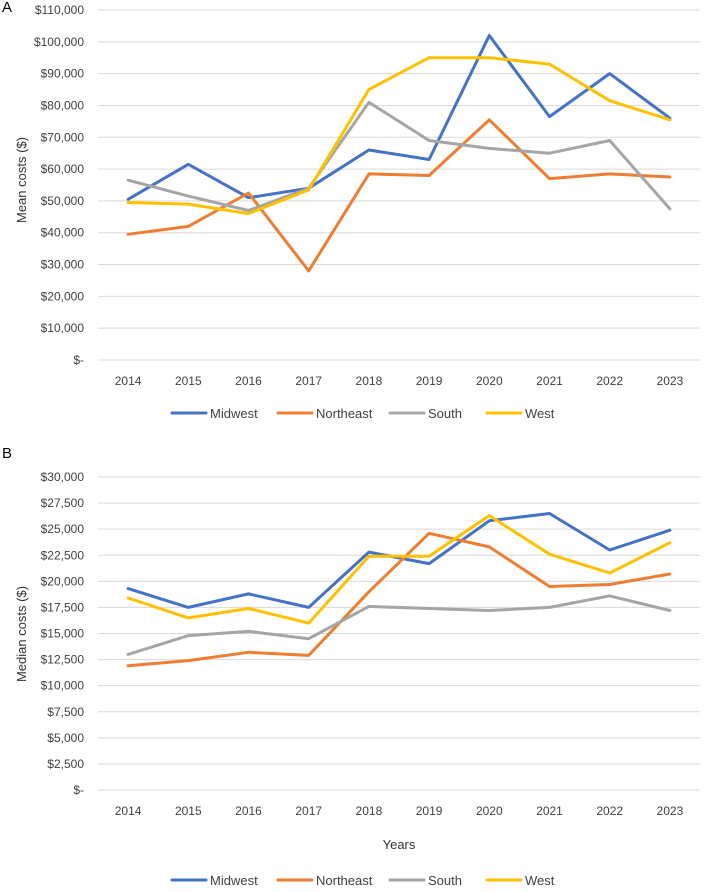  I want to click on x-axis-title: Years, so click(399, 844).